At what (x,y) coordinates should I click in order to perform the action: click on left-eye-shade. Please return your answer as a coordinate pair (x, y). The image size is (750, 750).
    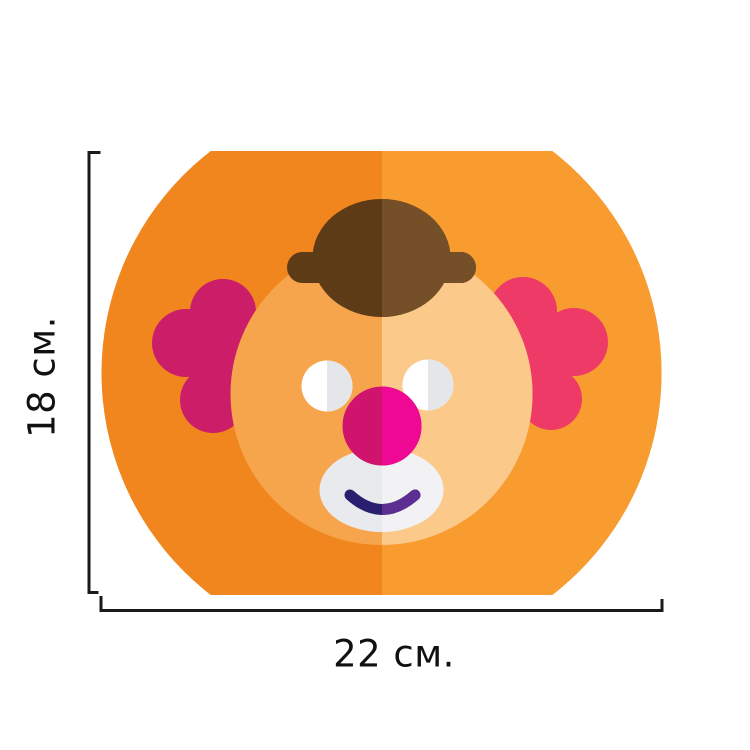
    Looking at the image, I should click on (340, 386).